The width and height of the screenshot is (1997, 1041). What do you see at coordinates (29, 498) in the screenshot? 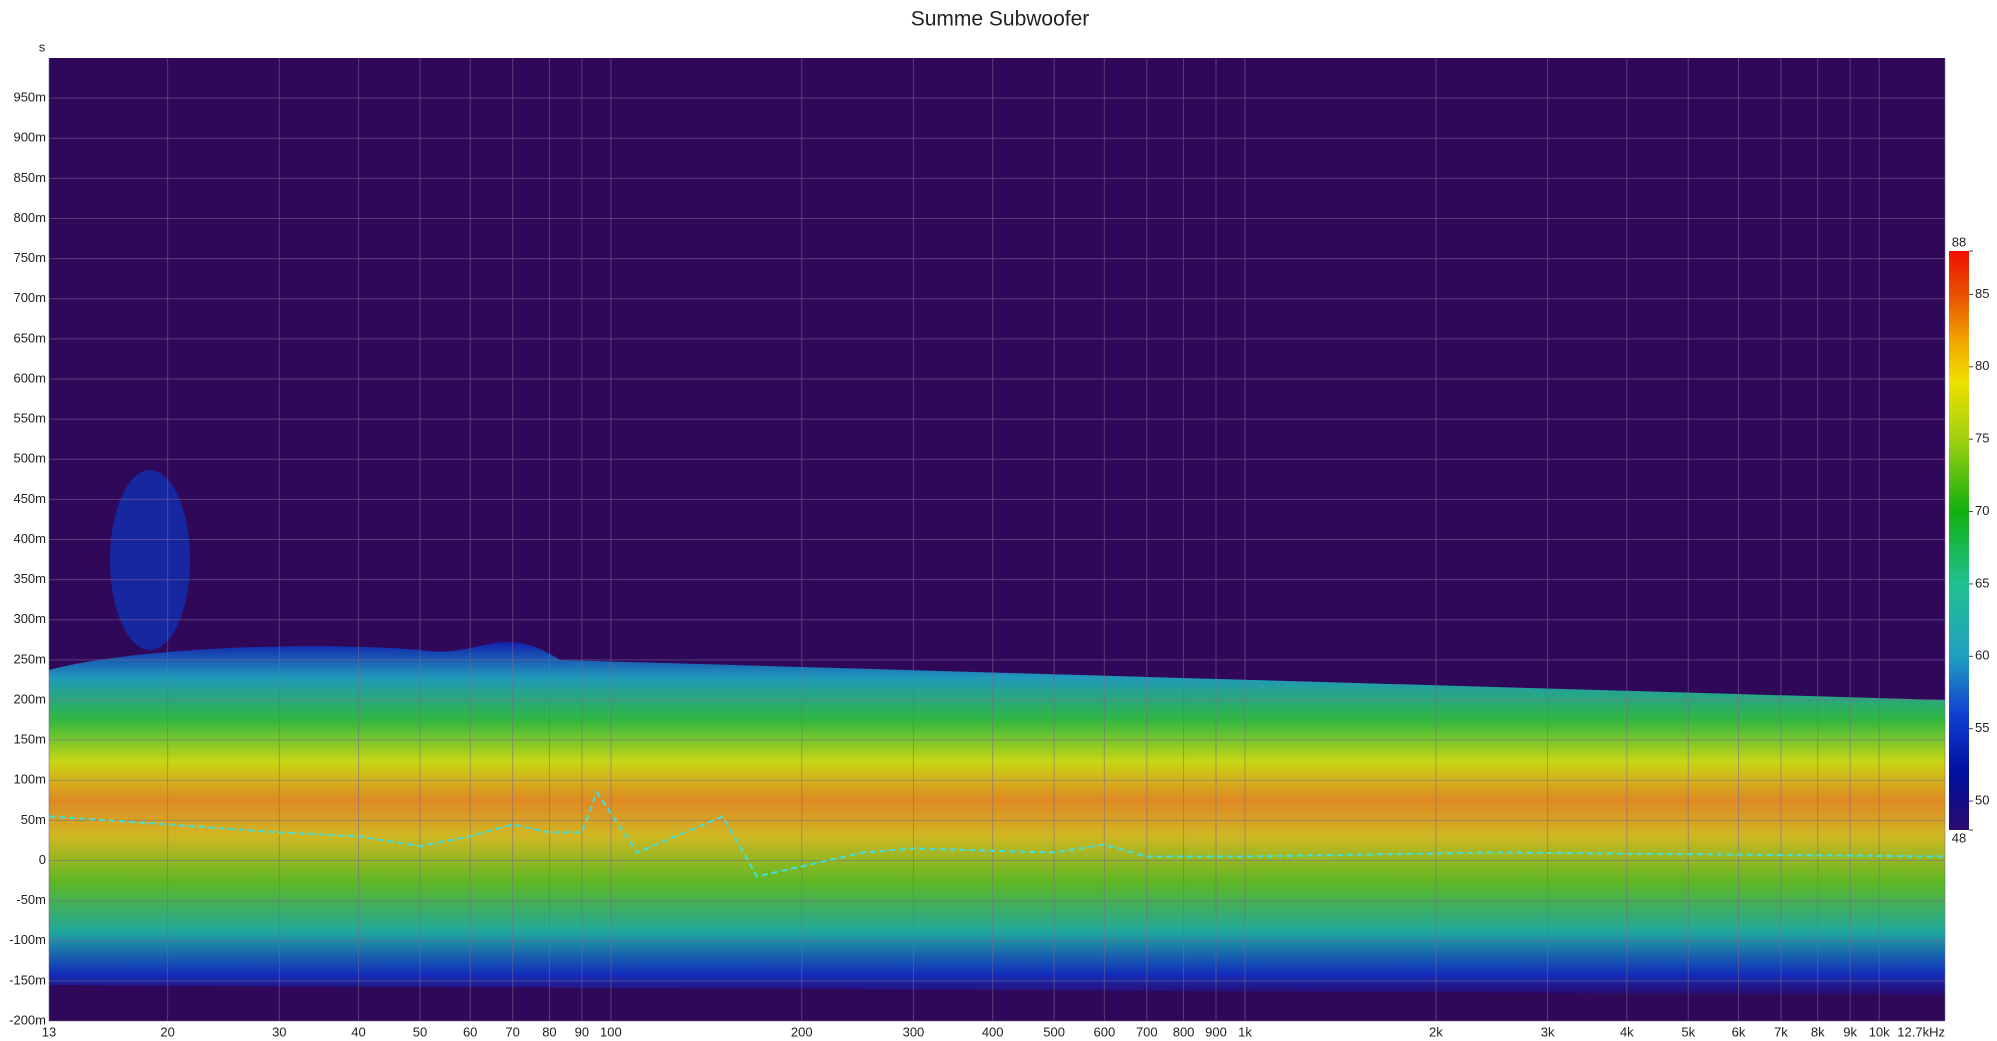
I see `y-tick-label: 450m` at bounding box center [29, 498].